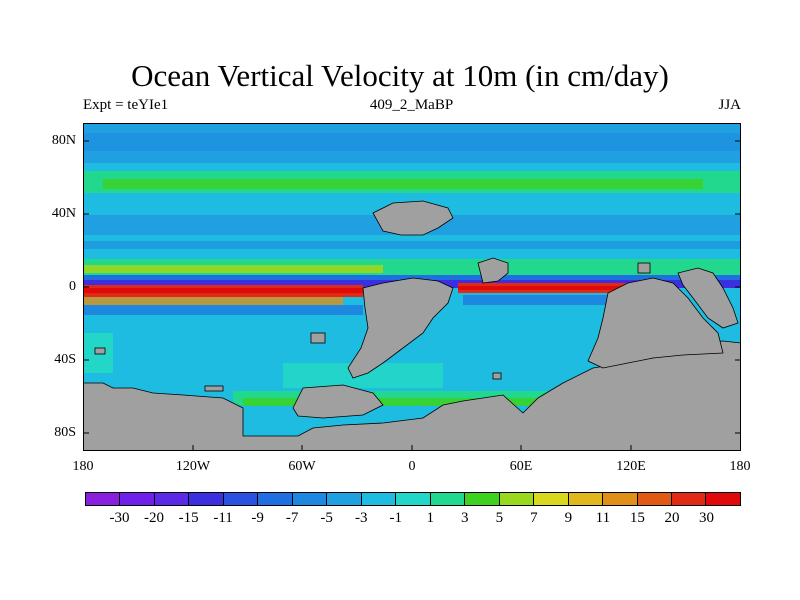  What do you see at coordinates (63, 140) in the screenshot?
I see `lat-tick-label: 80N` at bounding box center [63, 140].